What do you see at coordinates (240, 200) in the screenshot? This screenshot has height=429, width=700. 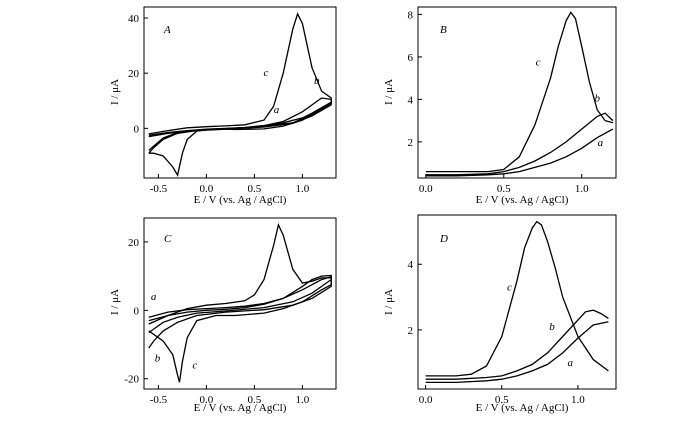 I see `panel-a-xlabel: E / V (vs. Ag / AgCl)` at bounding box center [240, 200].